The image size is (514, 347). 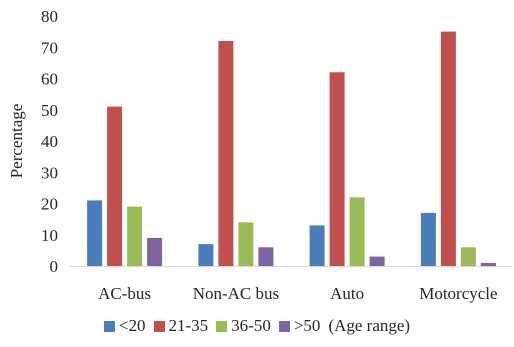 What do you see at coordinates (124, 293) in the screenshot?
I see `x-tick-label: AC-bus` at bounding box center [124, 293].